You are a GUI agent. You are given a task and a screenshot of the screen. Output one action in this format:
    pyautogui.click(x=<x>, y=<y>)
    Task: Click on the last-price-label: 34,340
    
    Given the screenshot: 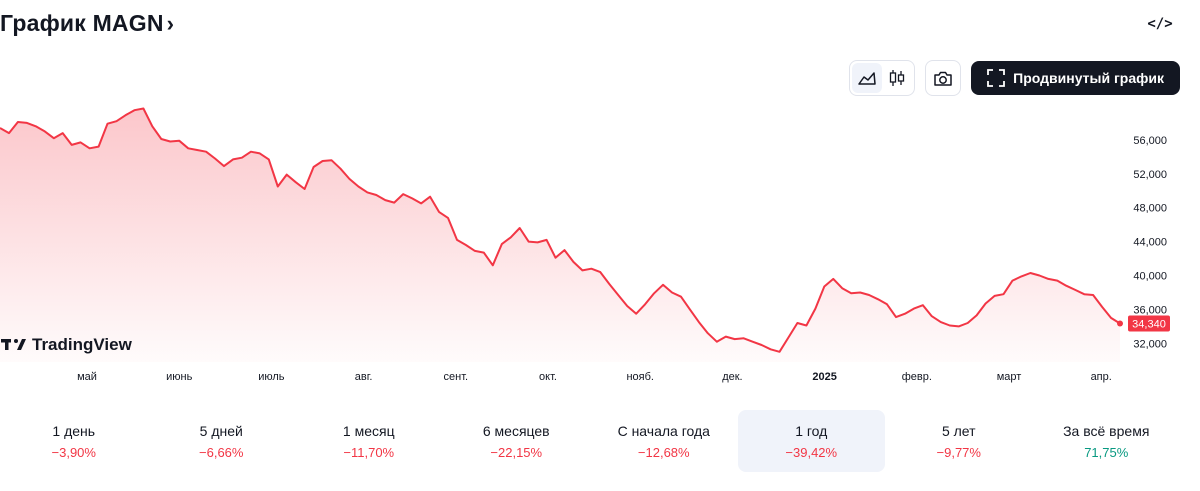 What is the action you would take?
    pyautogui.click(x=1149, y=325)
    